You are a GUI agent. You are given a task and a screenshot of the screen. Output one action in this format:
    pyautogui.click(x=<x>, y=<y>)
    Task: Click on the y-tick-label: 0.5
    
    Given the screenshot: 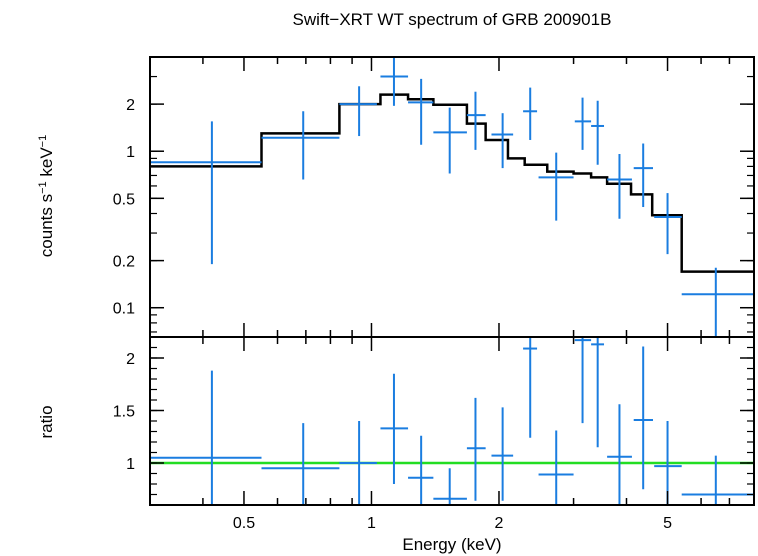 What is the action you would take?
    pyautogui.click(x=124, y=199)
    